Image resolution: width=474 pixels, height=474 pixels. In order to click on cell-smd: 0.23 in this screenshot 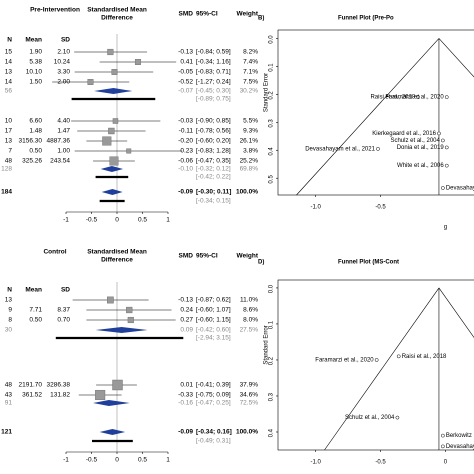, I will do `click(186, 151)`.